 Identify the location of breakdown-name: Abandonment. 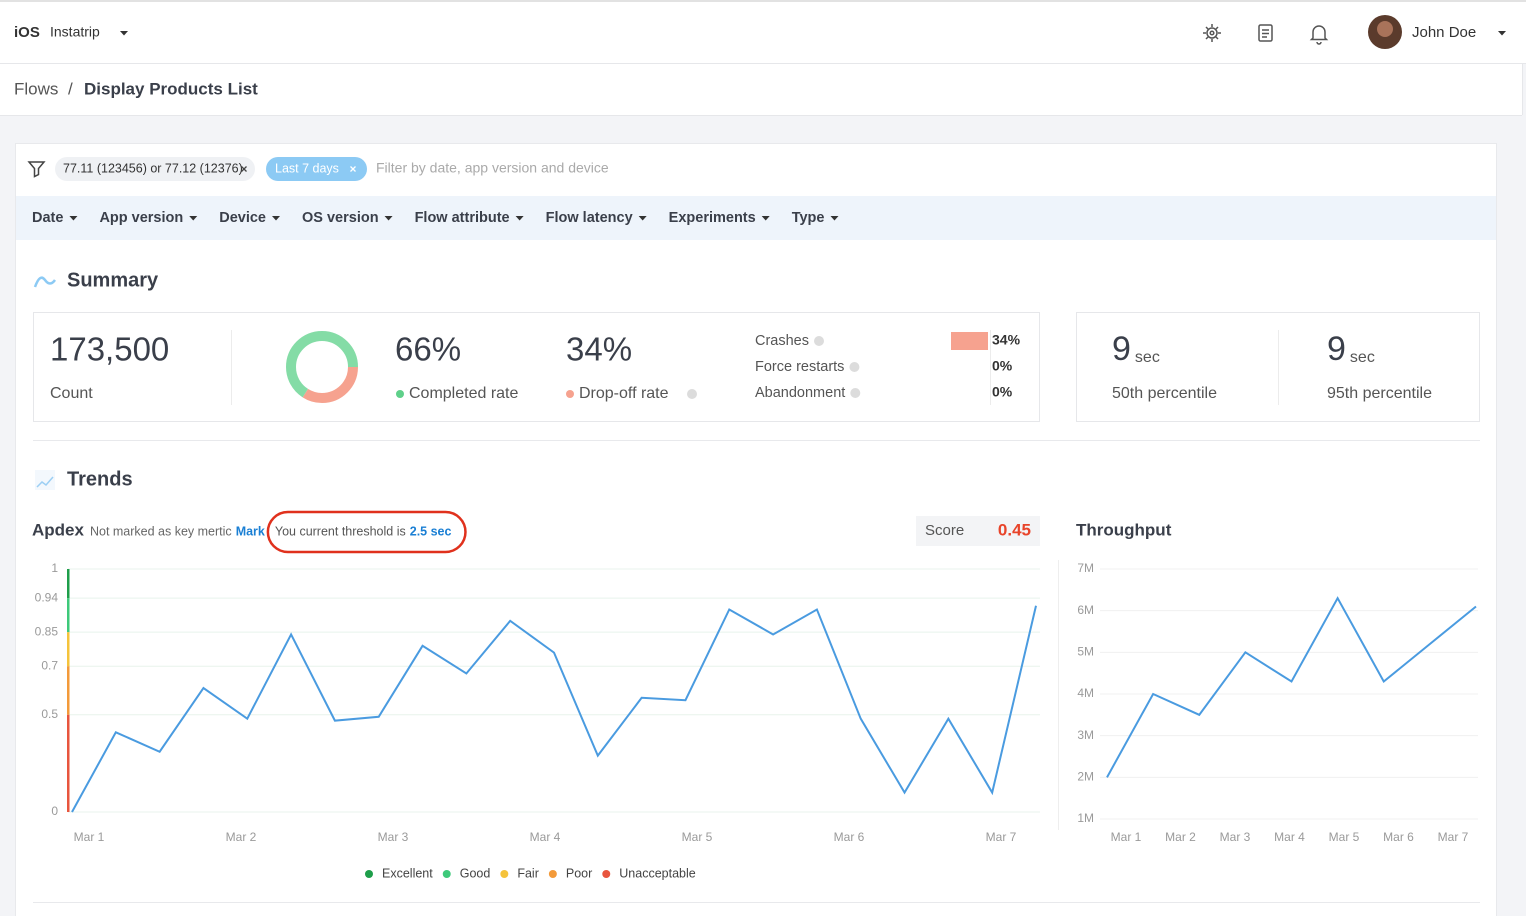
(800, 393).